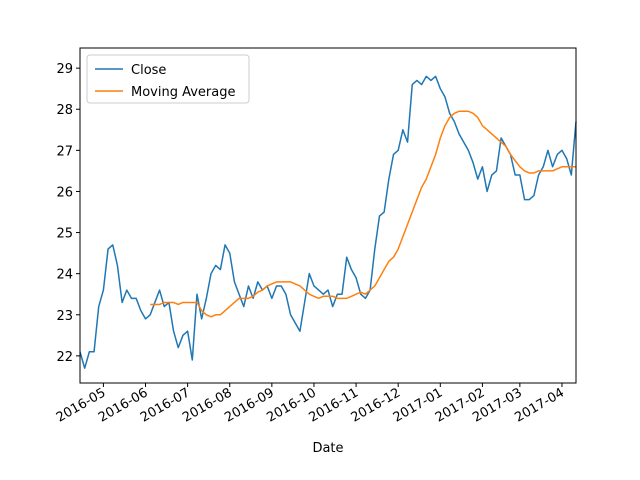 This screenshot has width=640, height=480. Describe the element at coordinates (64, 69) in the screenshot. I see `y-tick-label: 29` at that location.